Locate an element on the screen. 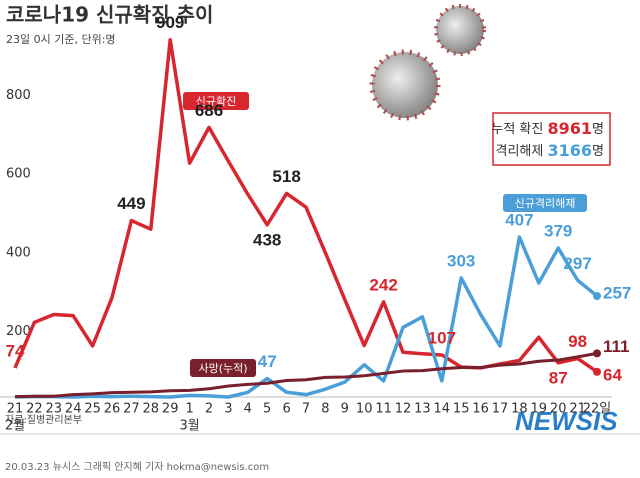 This screenshot has width=640, height=478. x-tick-label: 17 is located at coordinates (500, 409).